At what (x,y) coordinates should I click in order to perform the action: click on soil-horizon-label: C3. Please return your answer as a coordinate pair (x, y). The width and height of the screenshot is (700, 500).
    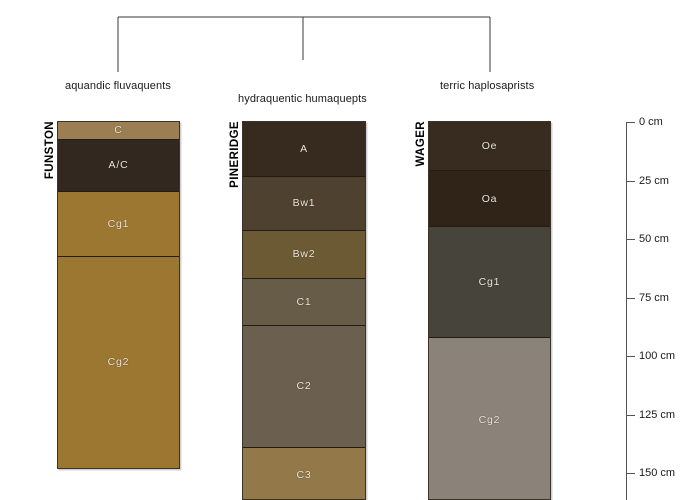
    Looking at the image, I should click on (304, 474).